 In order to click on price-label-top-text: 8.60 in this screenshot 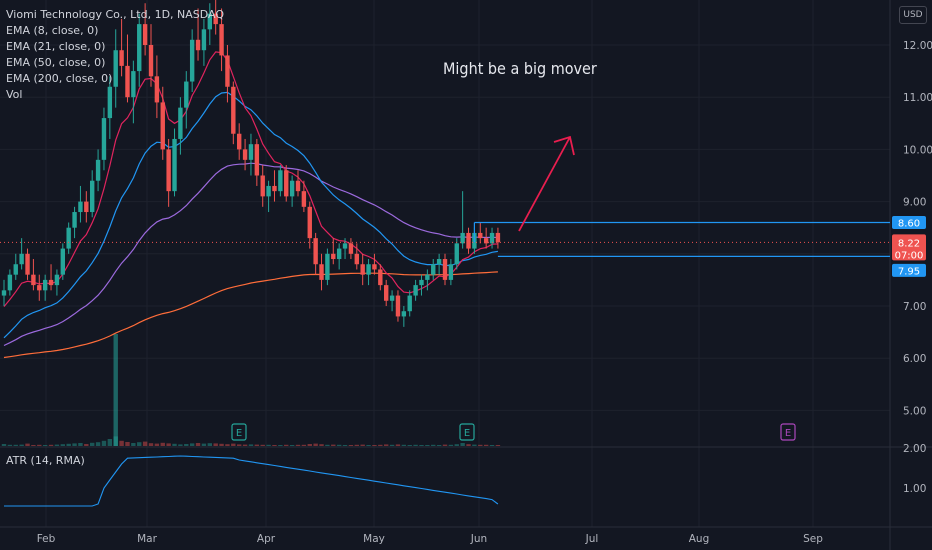, I will do `click(909, 223)`.